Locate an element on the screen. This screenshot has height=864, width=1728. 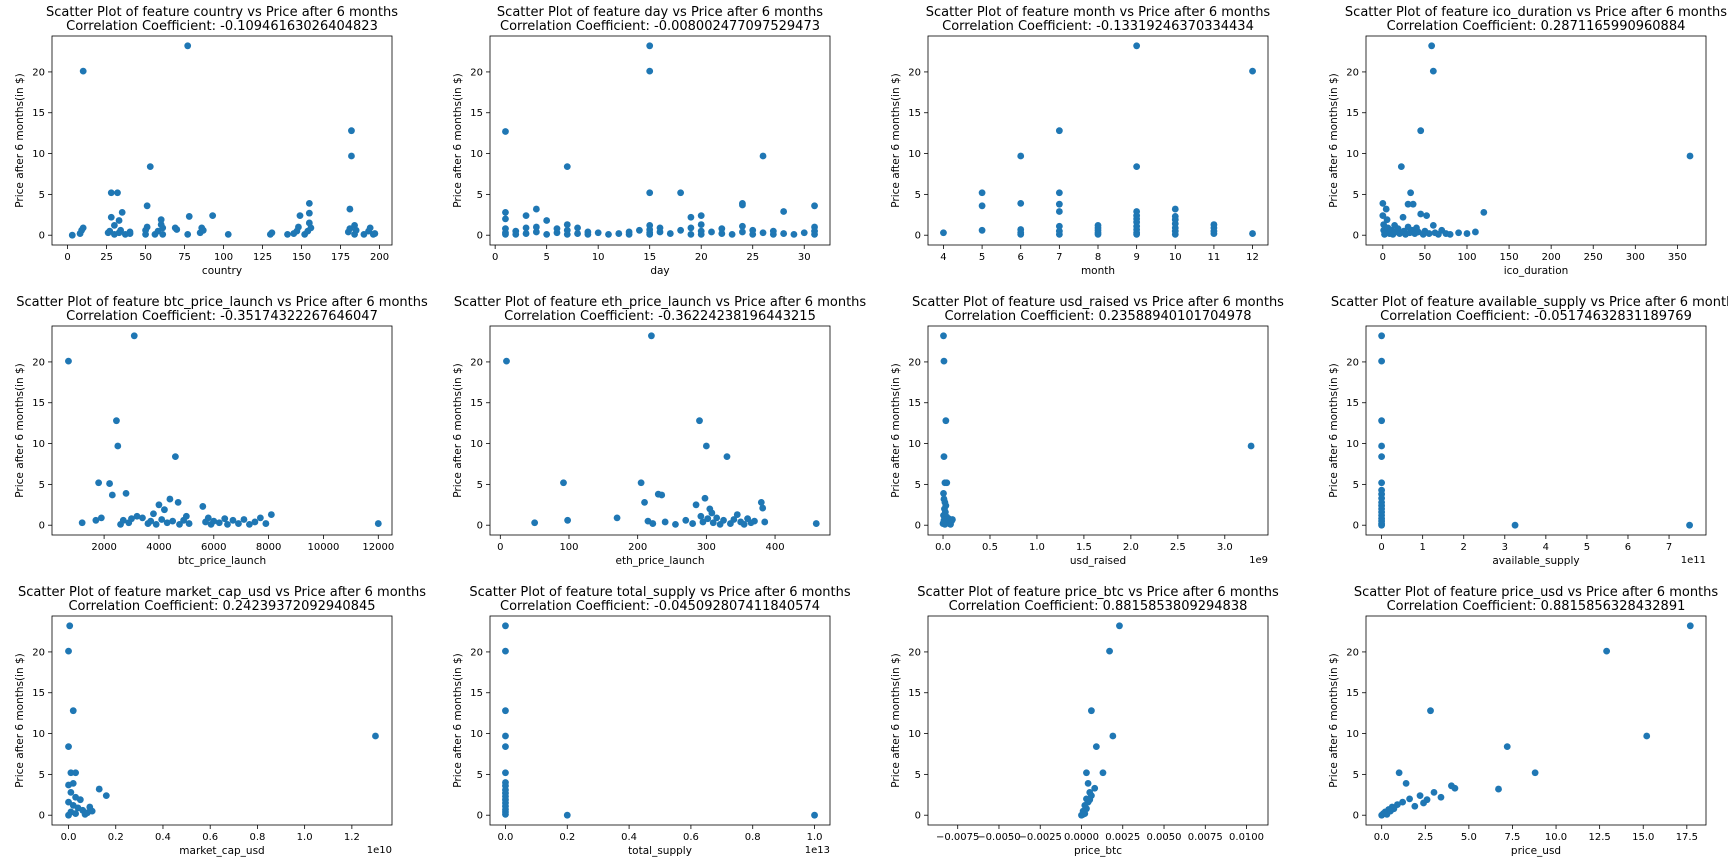
x-tick-label: 8 is located at coordinates (1098, 257).